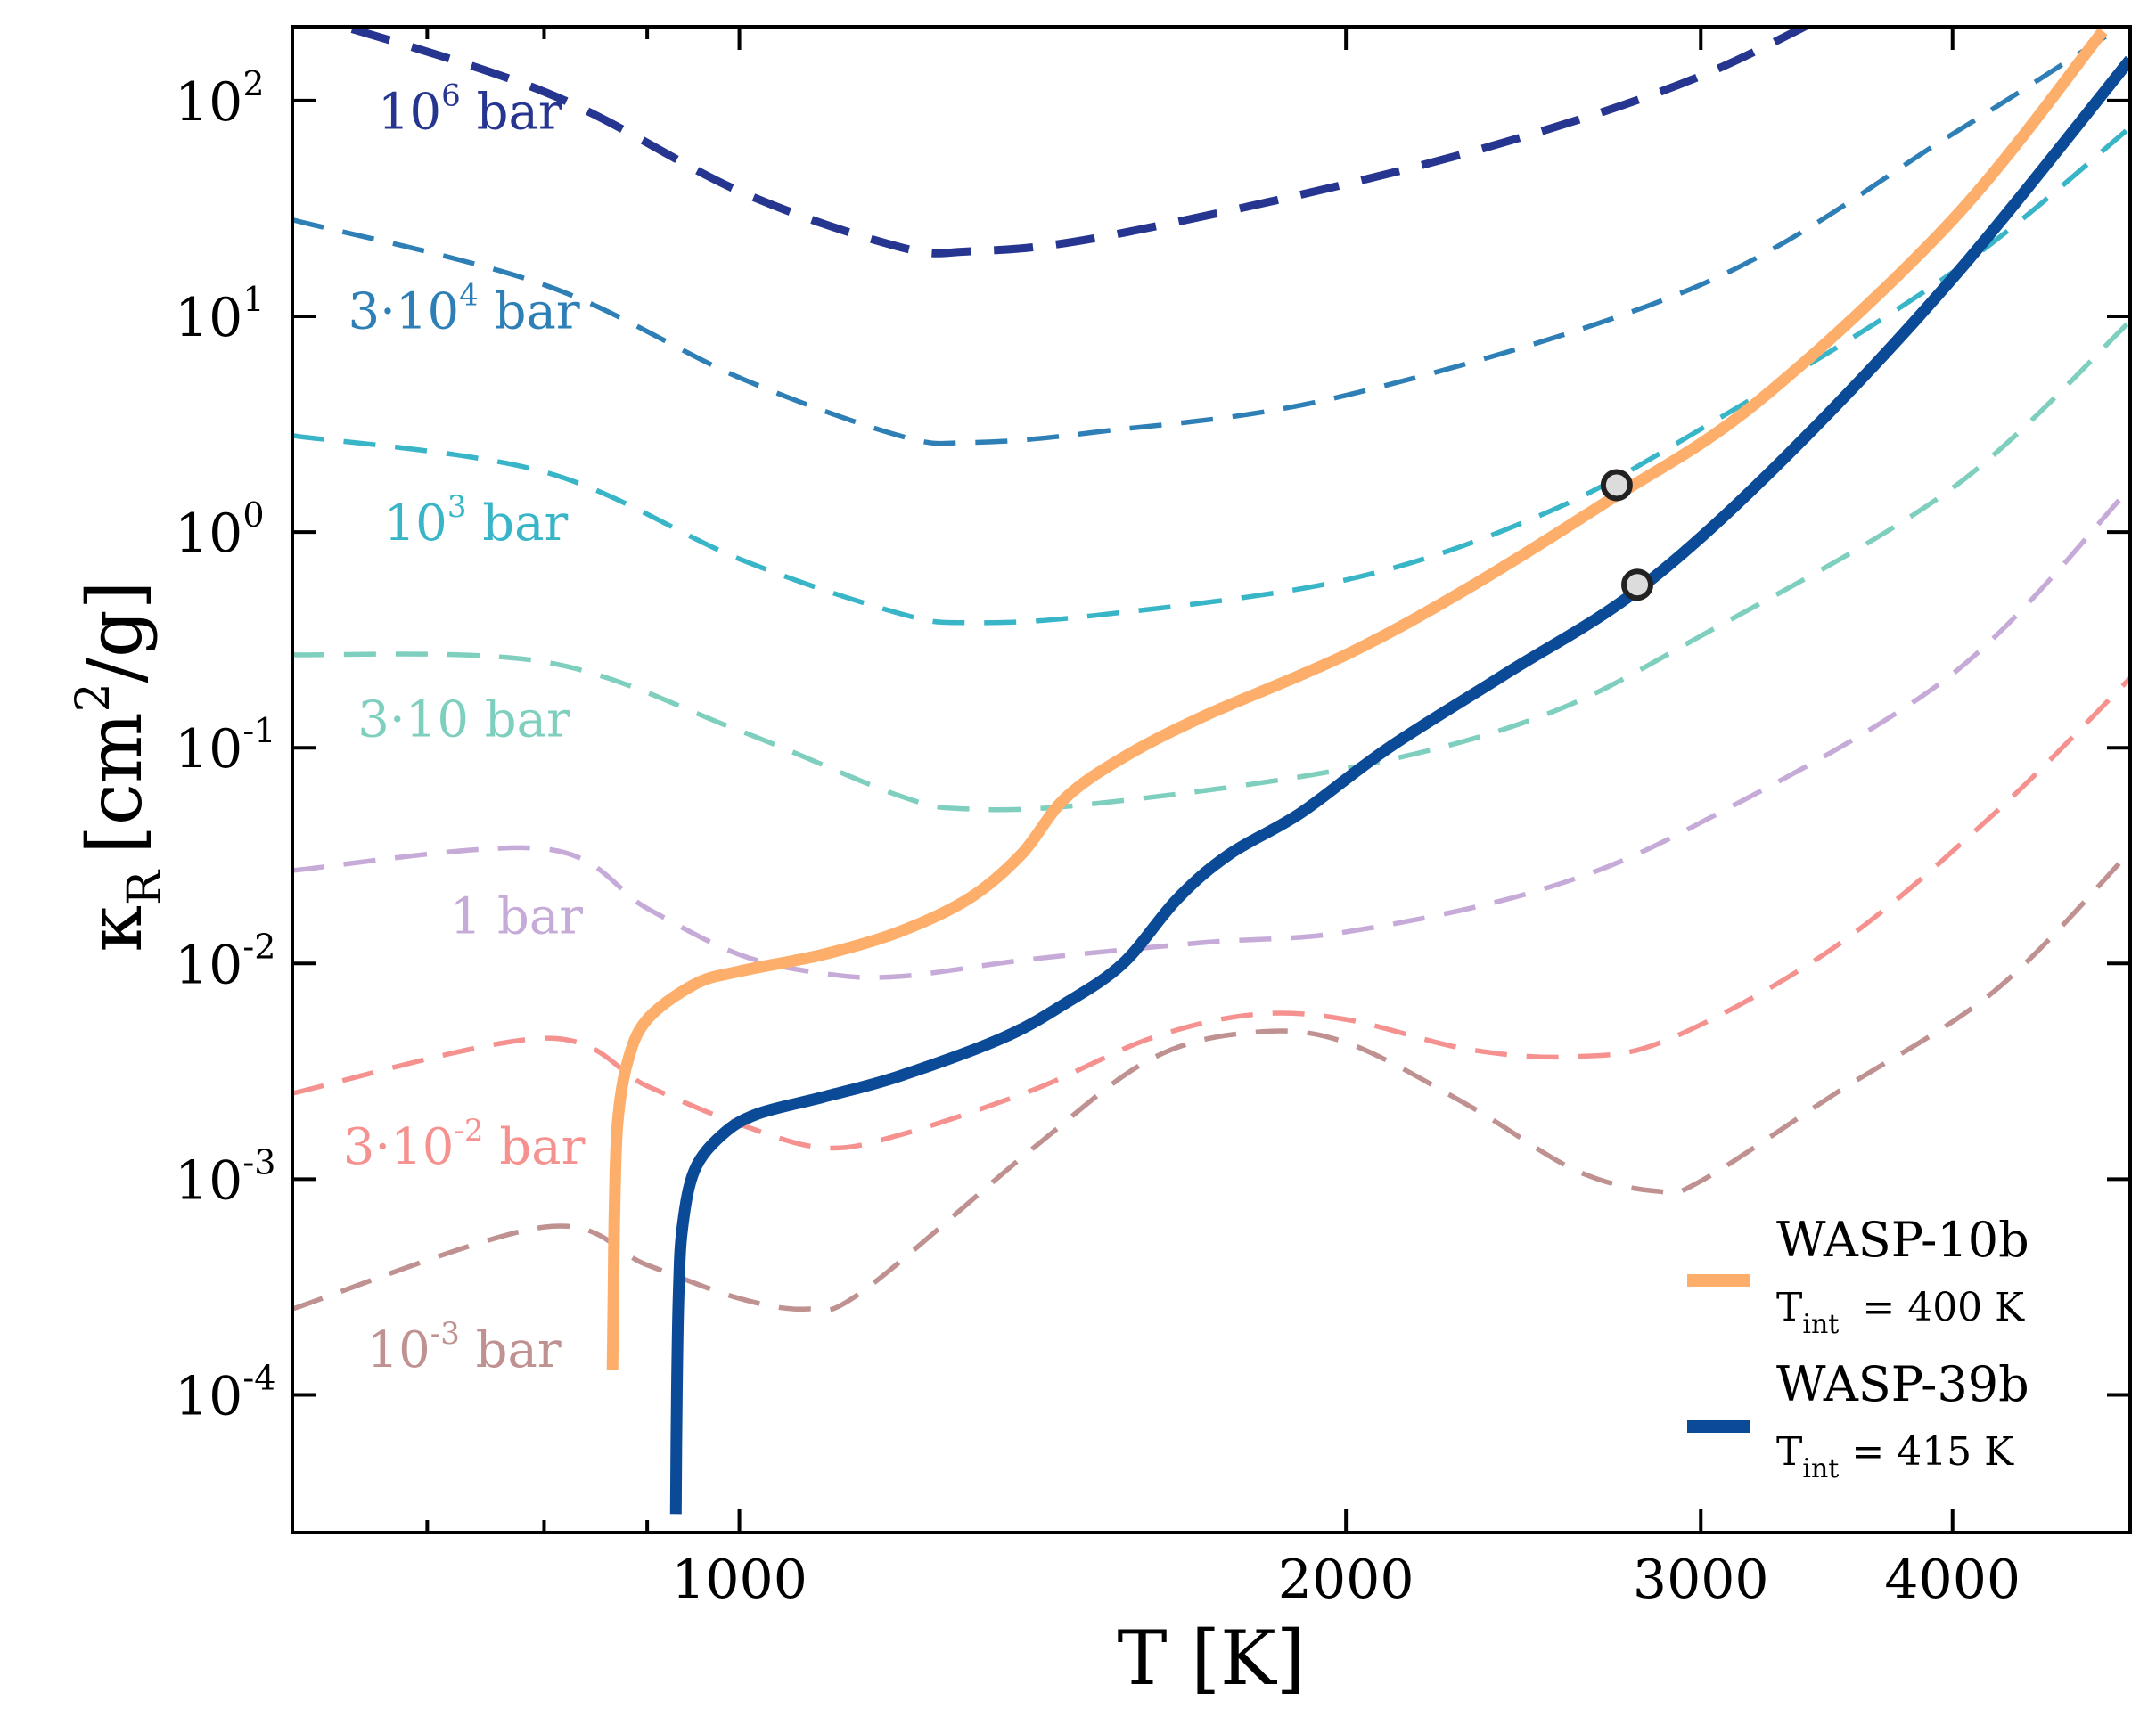 This screenshot has height=1709, width=2156. I want to click on y-tick-label: 10¹, so click(220, 314).